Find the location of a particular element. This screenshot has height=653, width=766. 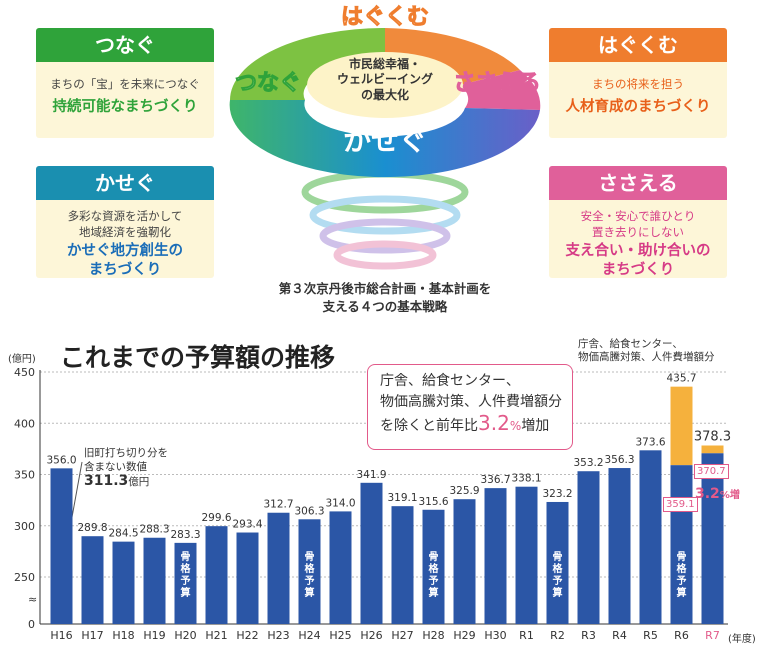

bar-H18 is located at coordinates (123, 582).